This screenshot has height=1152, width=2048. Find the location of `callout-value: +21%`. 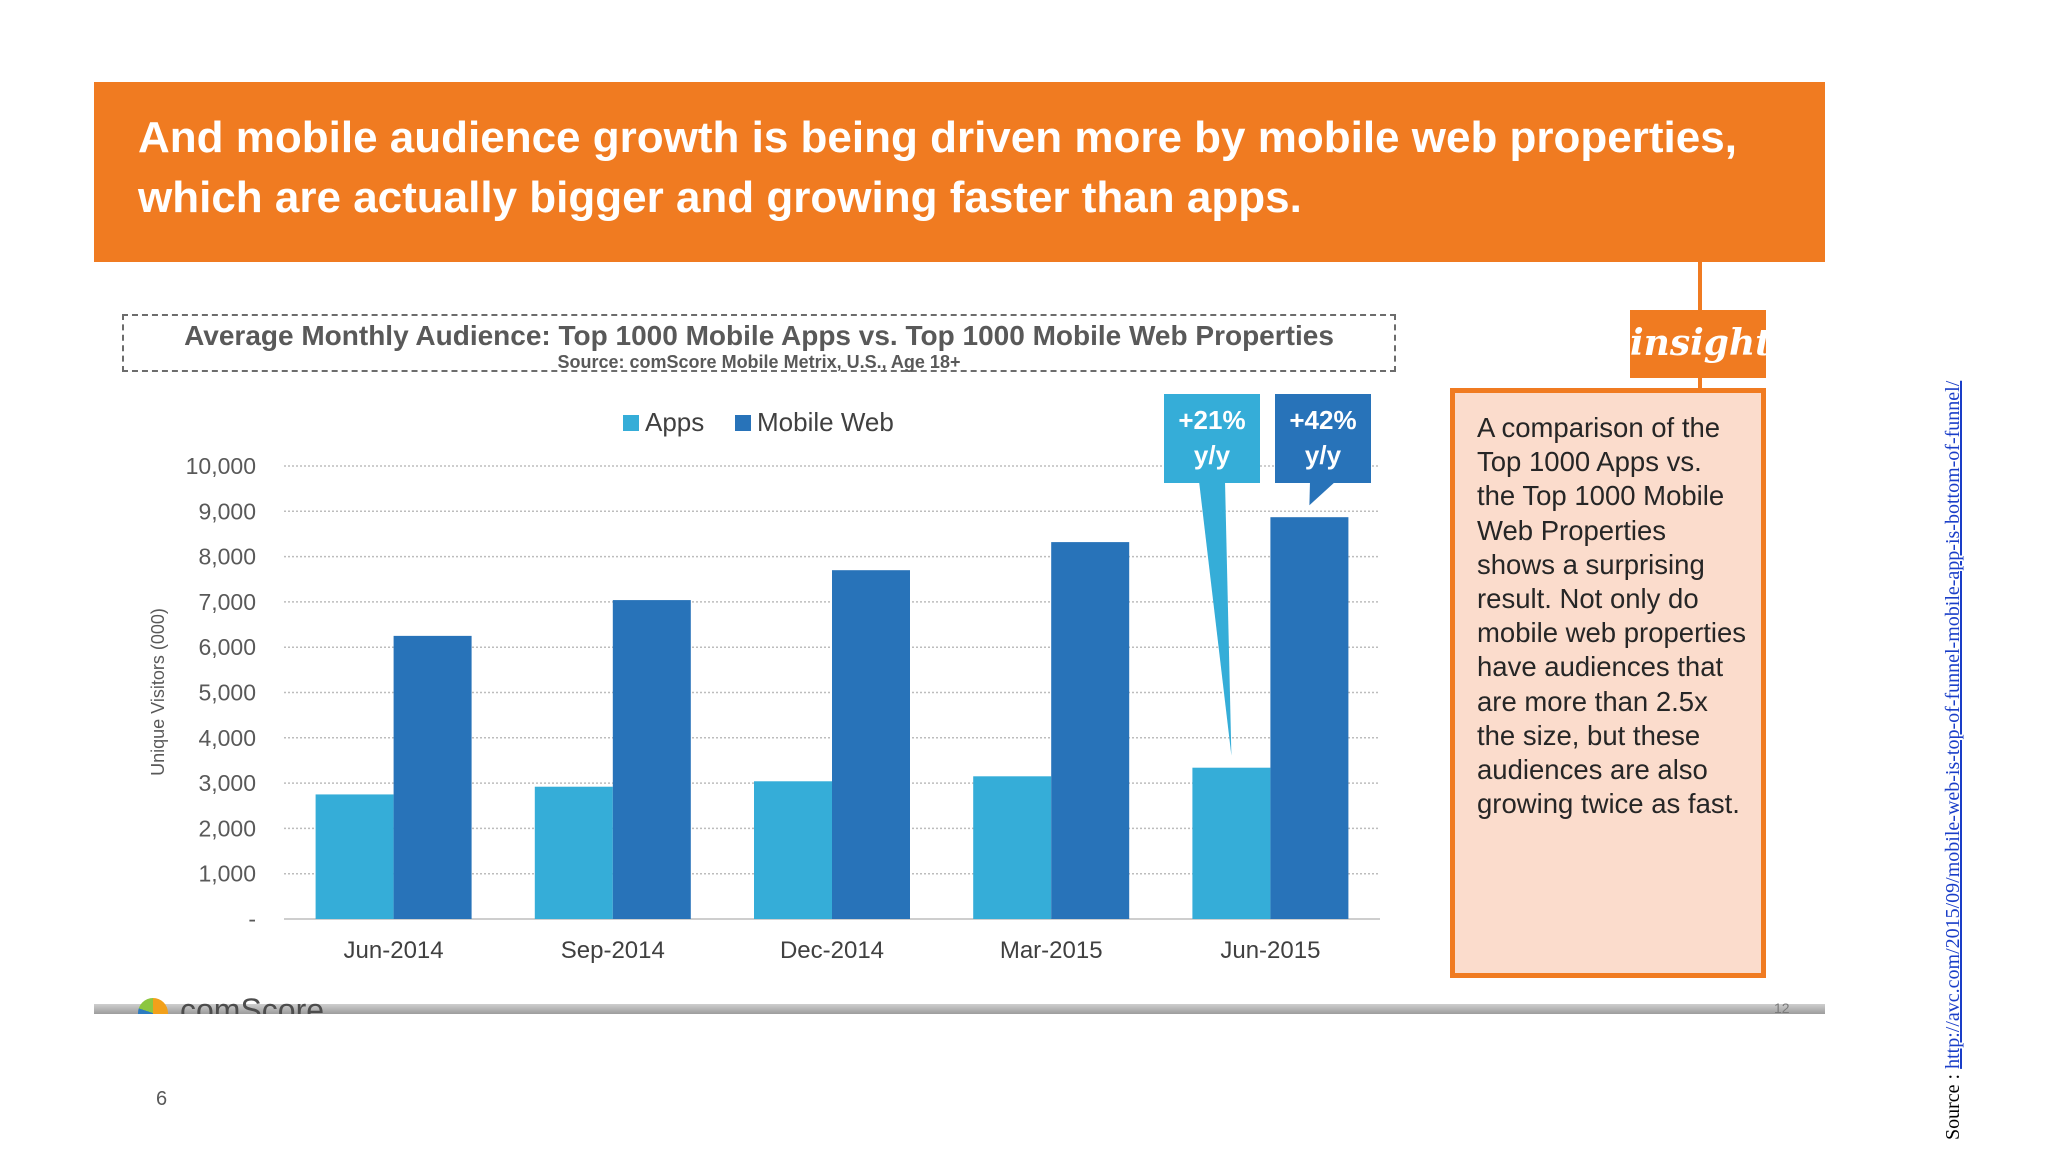

callout-value: +21% is located at coordinates (1211, 420).